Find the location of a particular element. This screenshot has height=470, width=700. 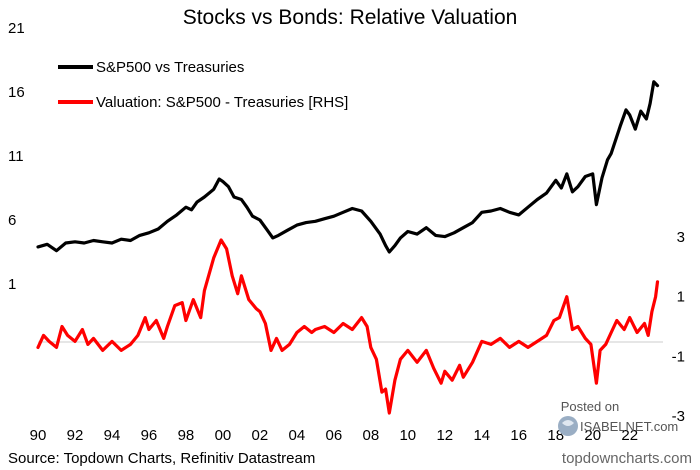

legend-label-valuation: Valuation: S&P500 - Treasuries [RHS] is located at coordinates (222, 102).